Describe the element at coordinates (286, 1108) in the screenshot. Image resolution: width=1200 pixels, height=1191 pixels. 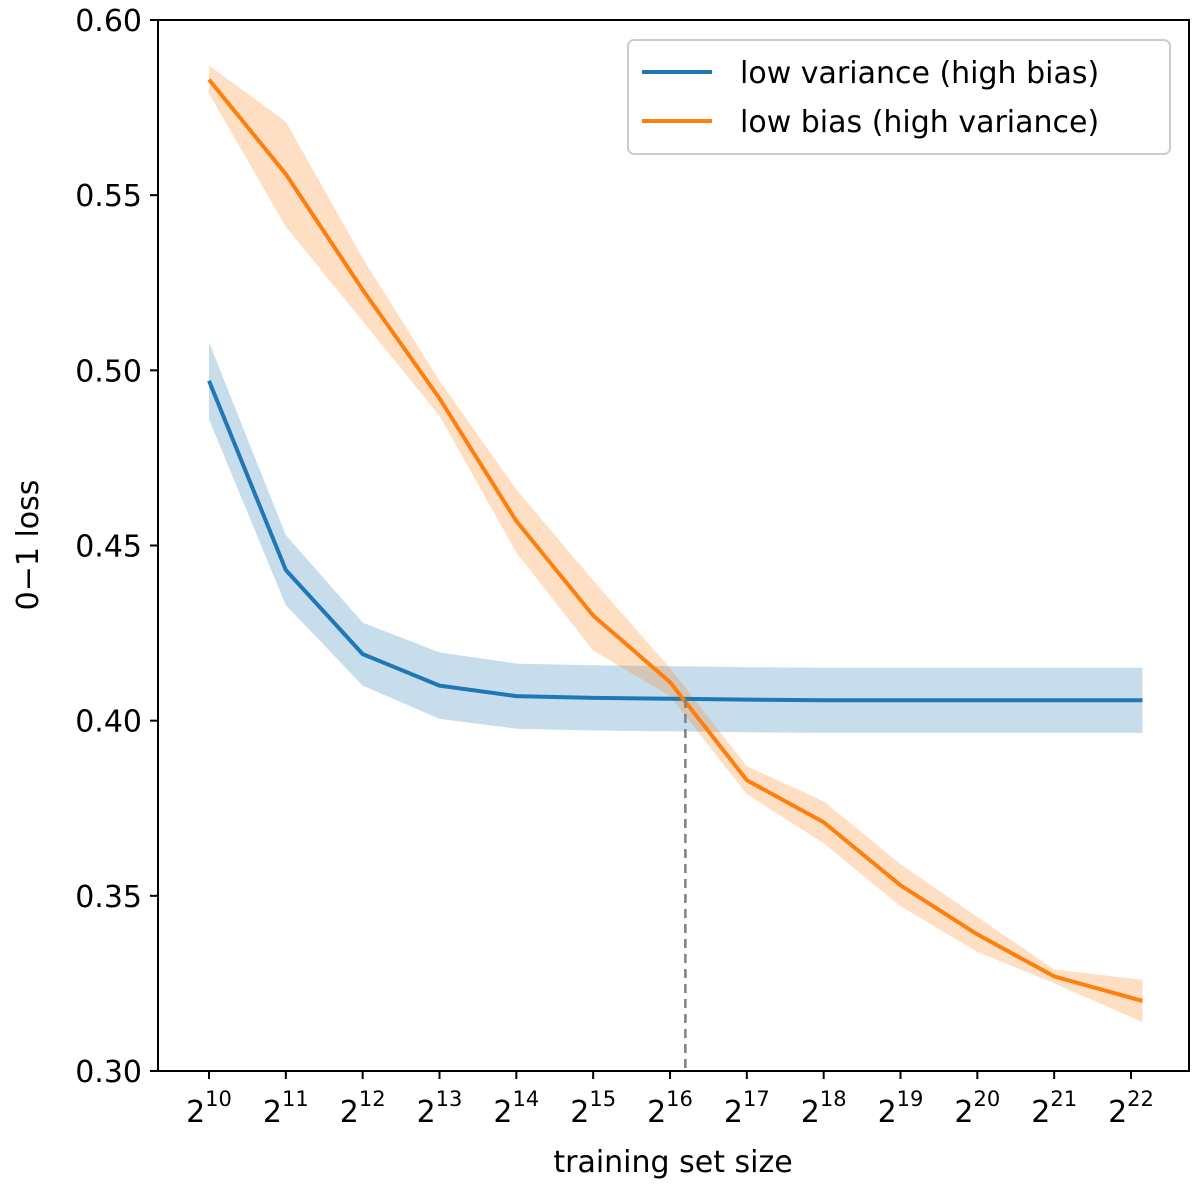
I see `x-tick-label: 211` at that location.